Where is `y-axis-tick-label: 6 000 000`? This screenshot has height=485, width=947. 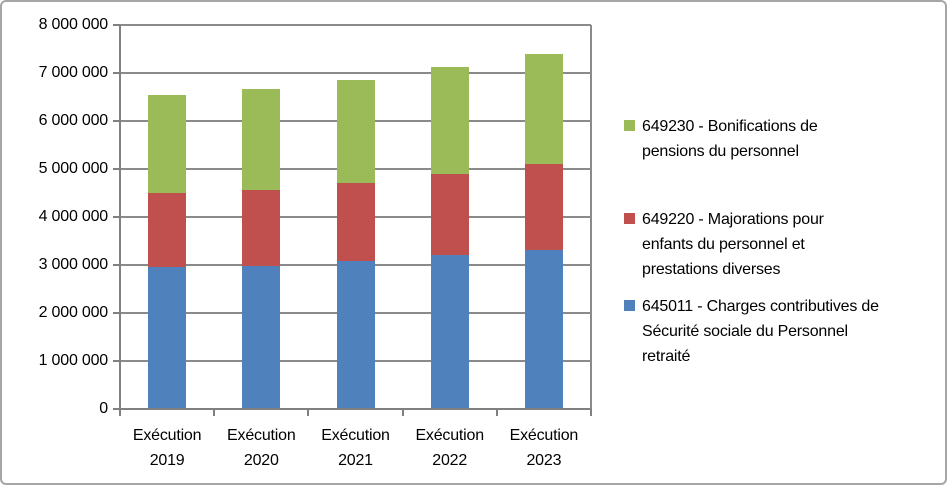 y-axis-tick-label: 6 000 000 is located at coordinates (73, 120).